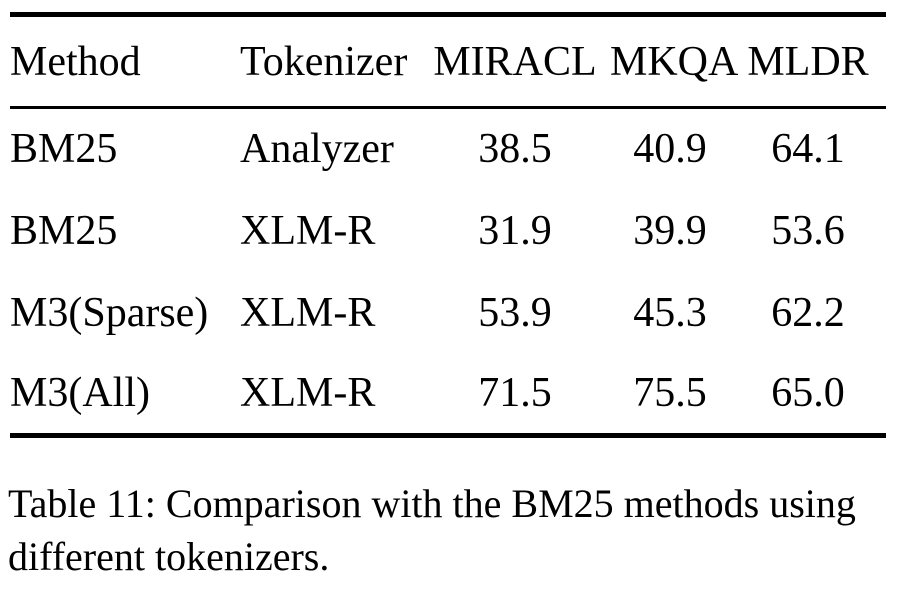 This screenshot has height=594, width=897. What do you see at coordinates (448, 149) in the screenshot?
I see `table-row: BM25 Analyzer 38.5 40.9 64.1` at bounding box center [448, 149].